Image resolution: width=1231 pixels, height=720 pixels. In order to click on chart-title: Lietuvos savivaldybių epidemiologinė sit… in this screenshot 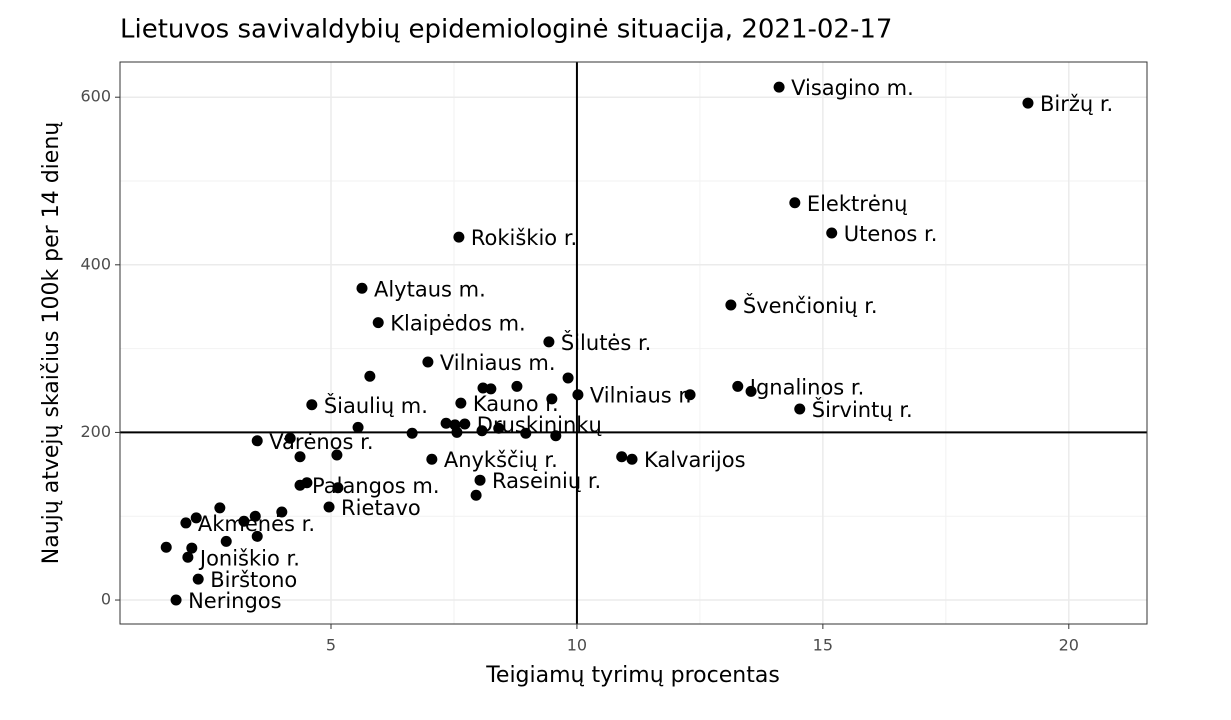, I will do `click(506, 30)`.